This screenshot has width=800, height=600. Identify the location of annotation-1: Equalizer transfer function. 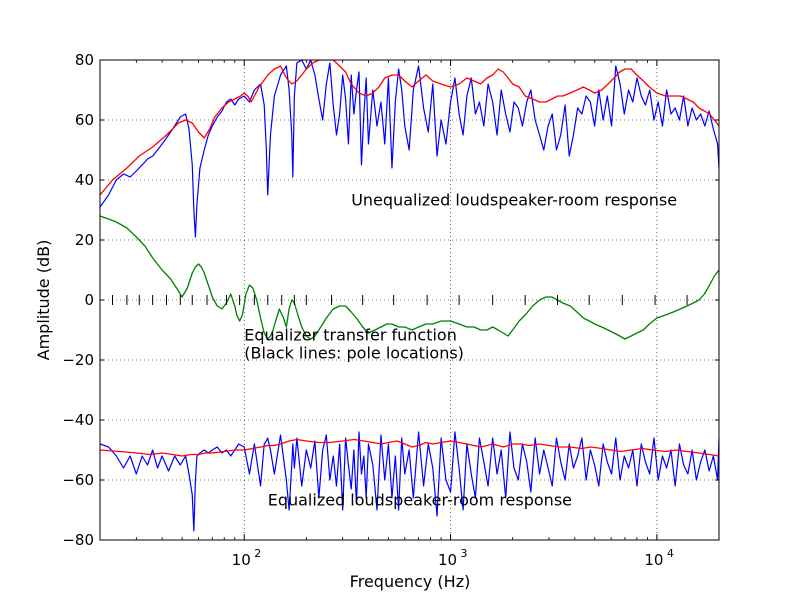
(350, 335).